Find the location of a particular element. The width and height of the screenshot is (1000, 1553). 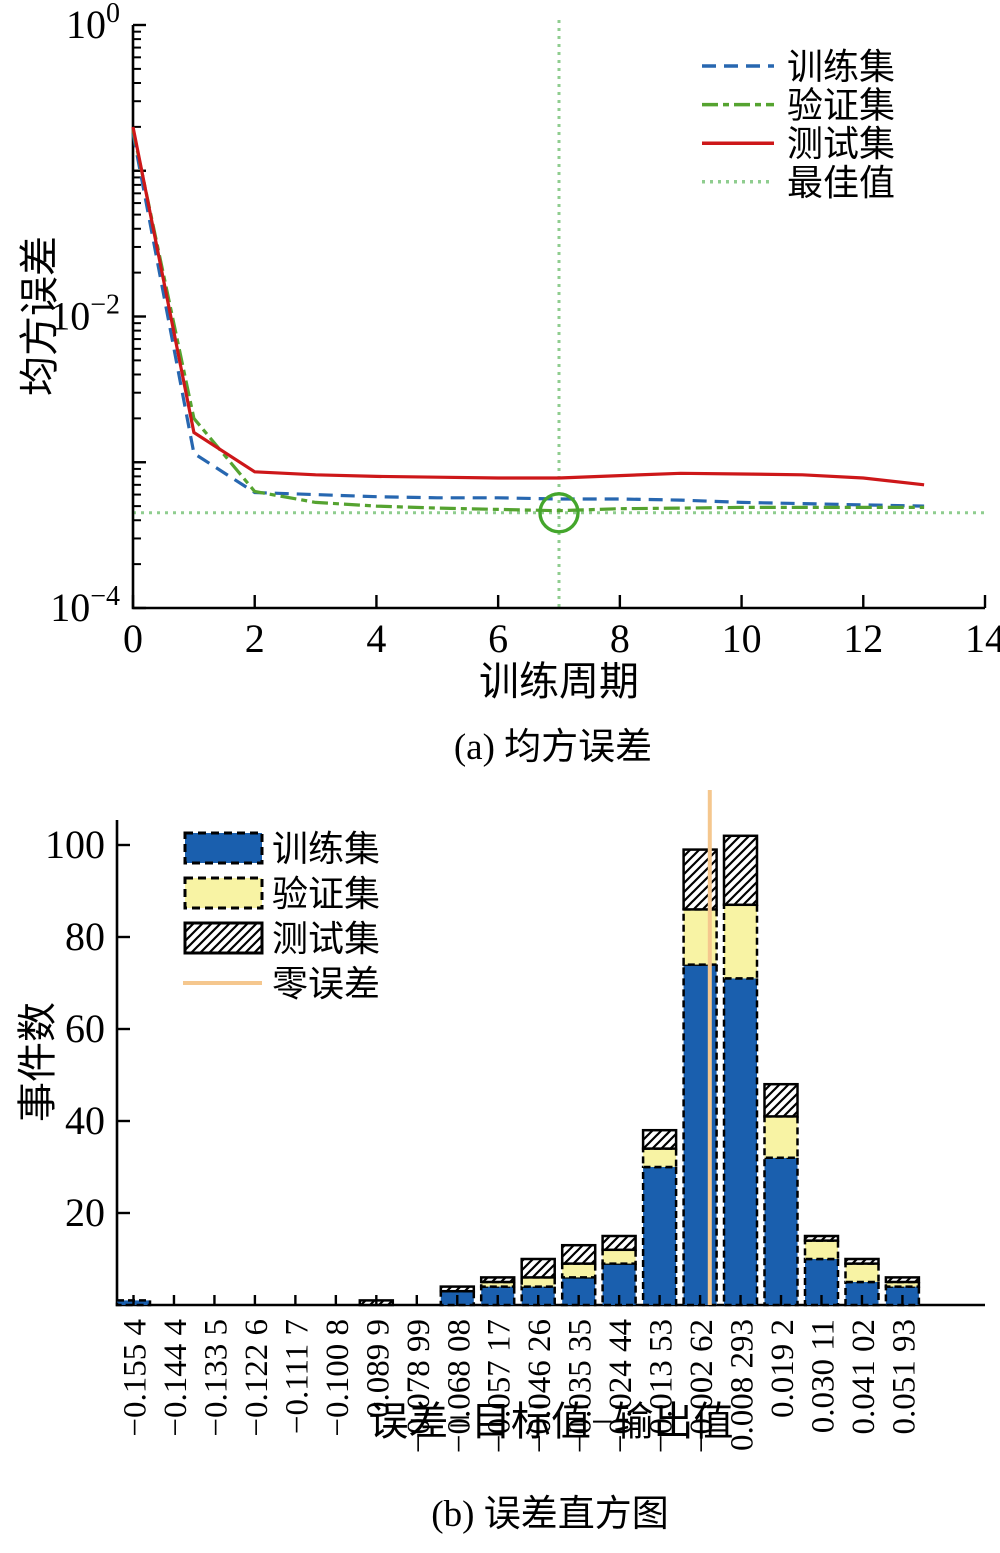

y-tick-label: 40 is located at coordinates (85, 1120).